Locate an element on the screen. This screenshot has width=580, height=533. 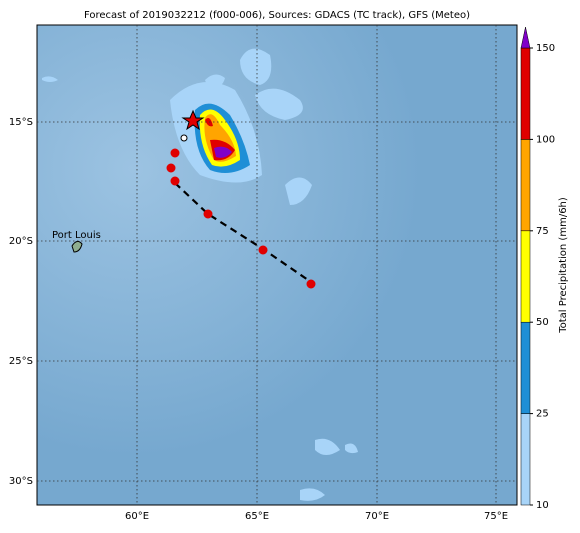
colorbar-tick-label: 100 is located at coordinates (545, 139).